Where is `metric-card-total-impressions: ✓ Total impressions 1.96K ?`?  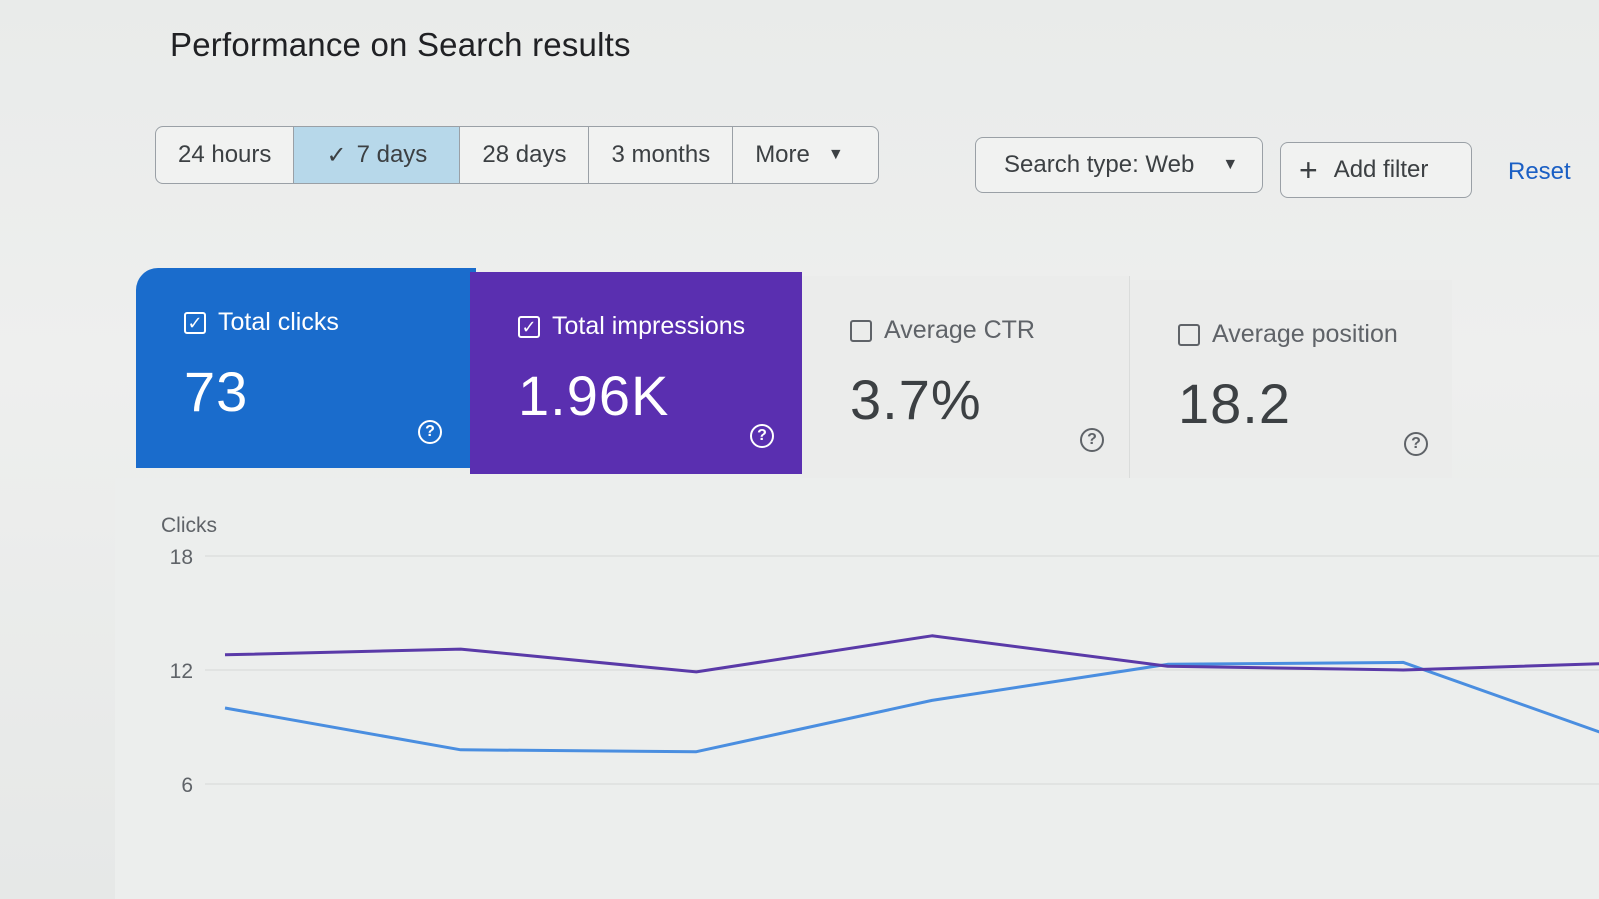 metric-card-total-impressions: ✓ Total impressions 1.96K ? is located at coordinates (636, 373).